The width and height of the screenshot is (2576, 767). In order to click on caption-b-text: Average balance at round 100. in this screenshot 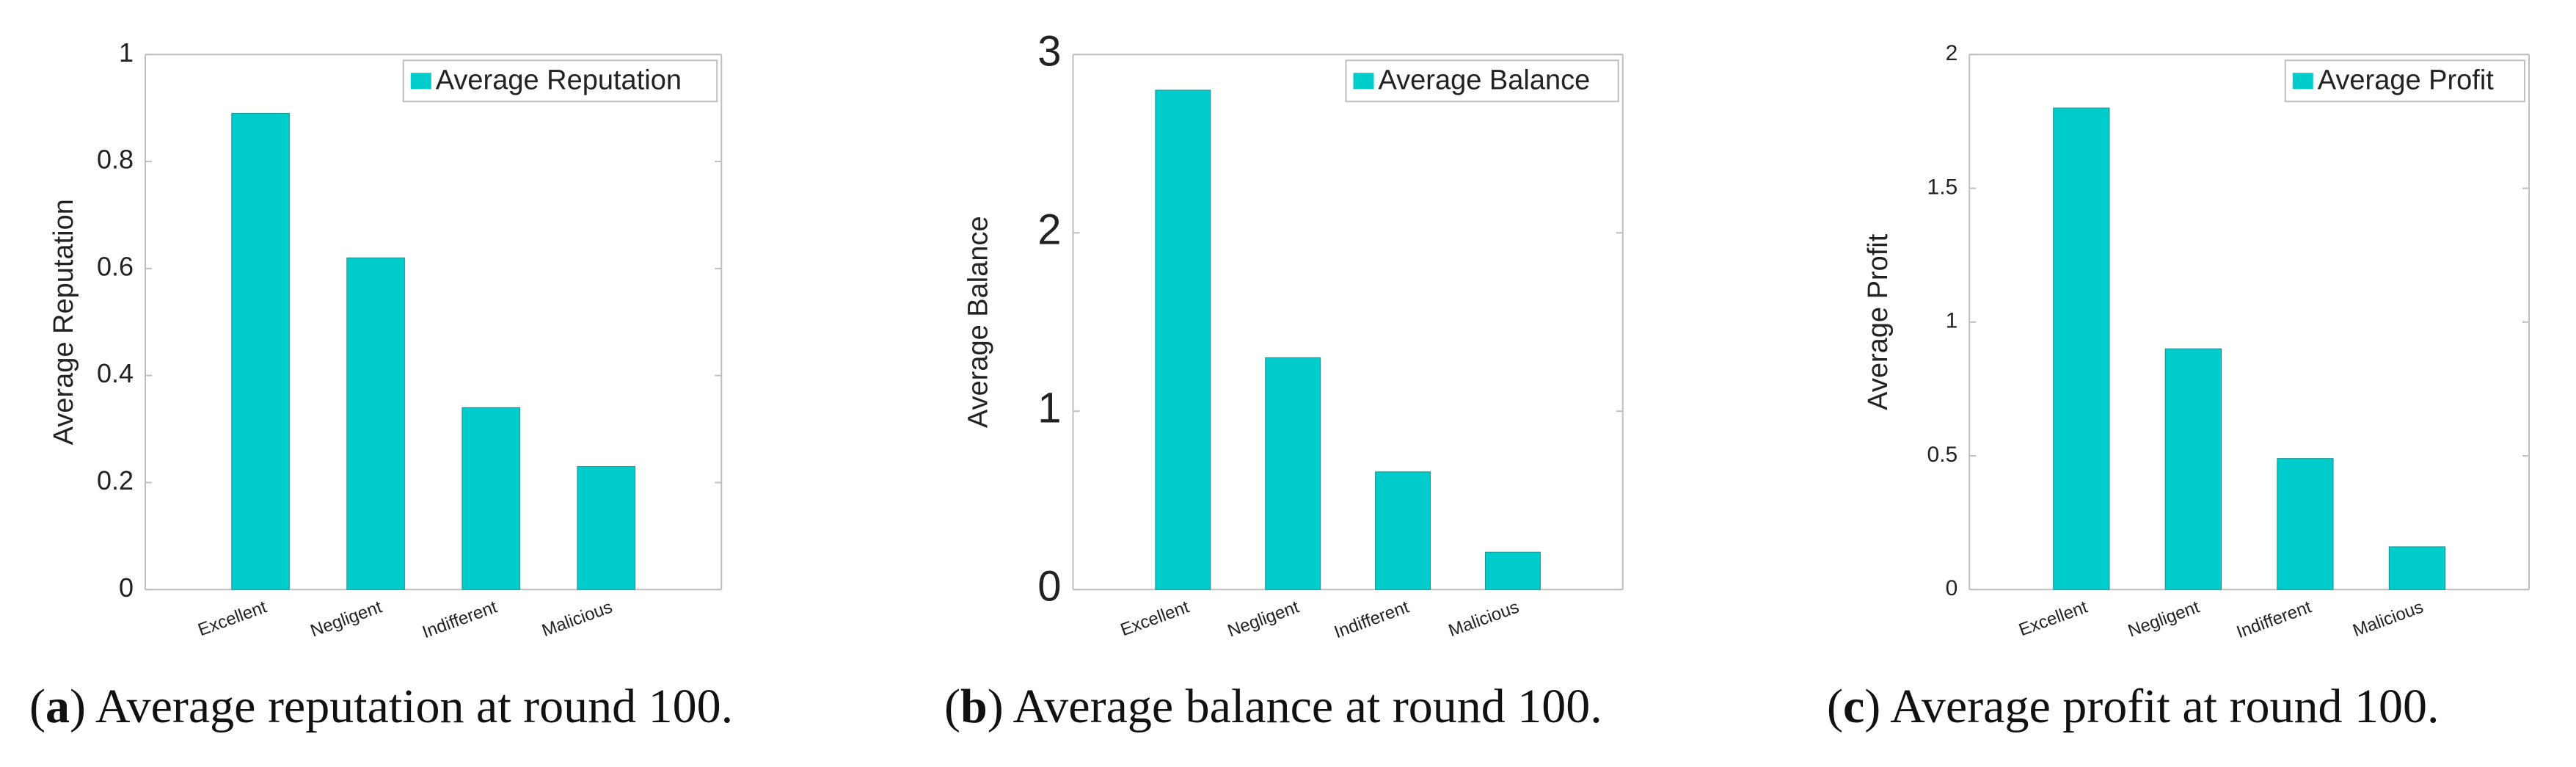, I will do `click(1307, 706)`.